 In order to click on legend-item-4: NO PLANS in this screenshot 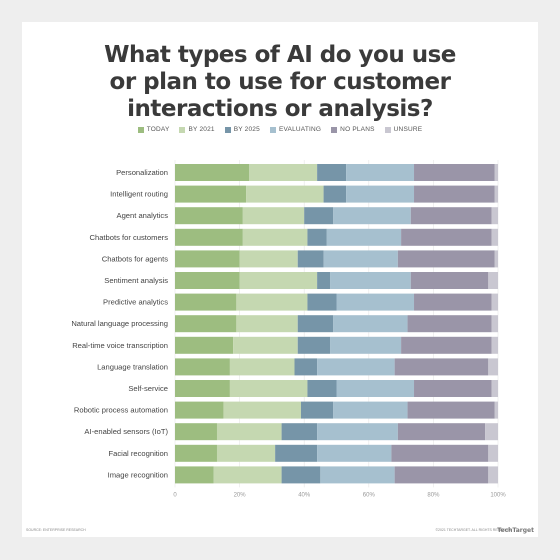, I will do `click(352, 129)`.